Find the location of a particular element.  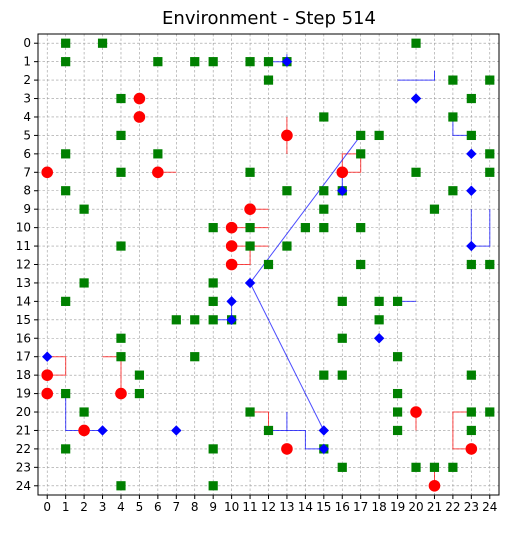

x-tick-label: 10 is located at coordinates (231, 507).